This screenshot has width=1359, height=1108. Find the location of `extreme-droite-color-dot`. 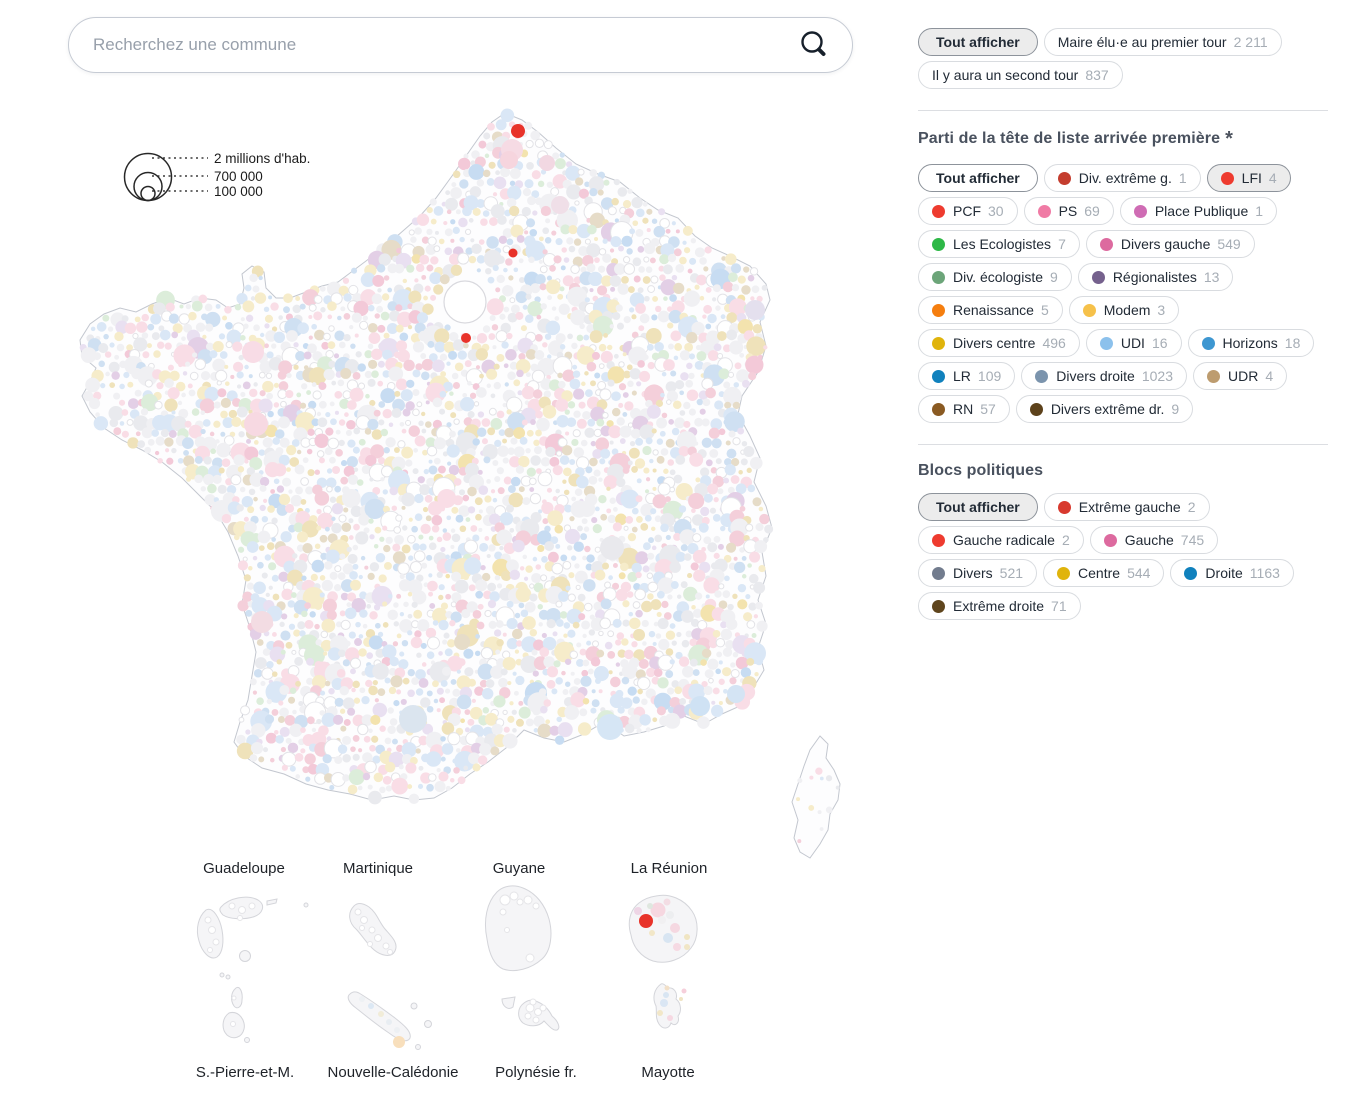

extreme-droite-color-dot is located at coordinates (938, 606).